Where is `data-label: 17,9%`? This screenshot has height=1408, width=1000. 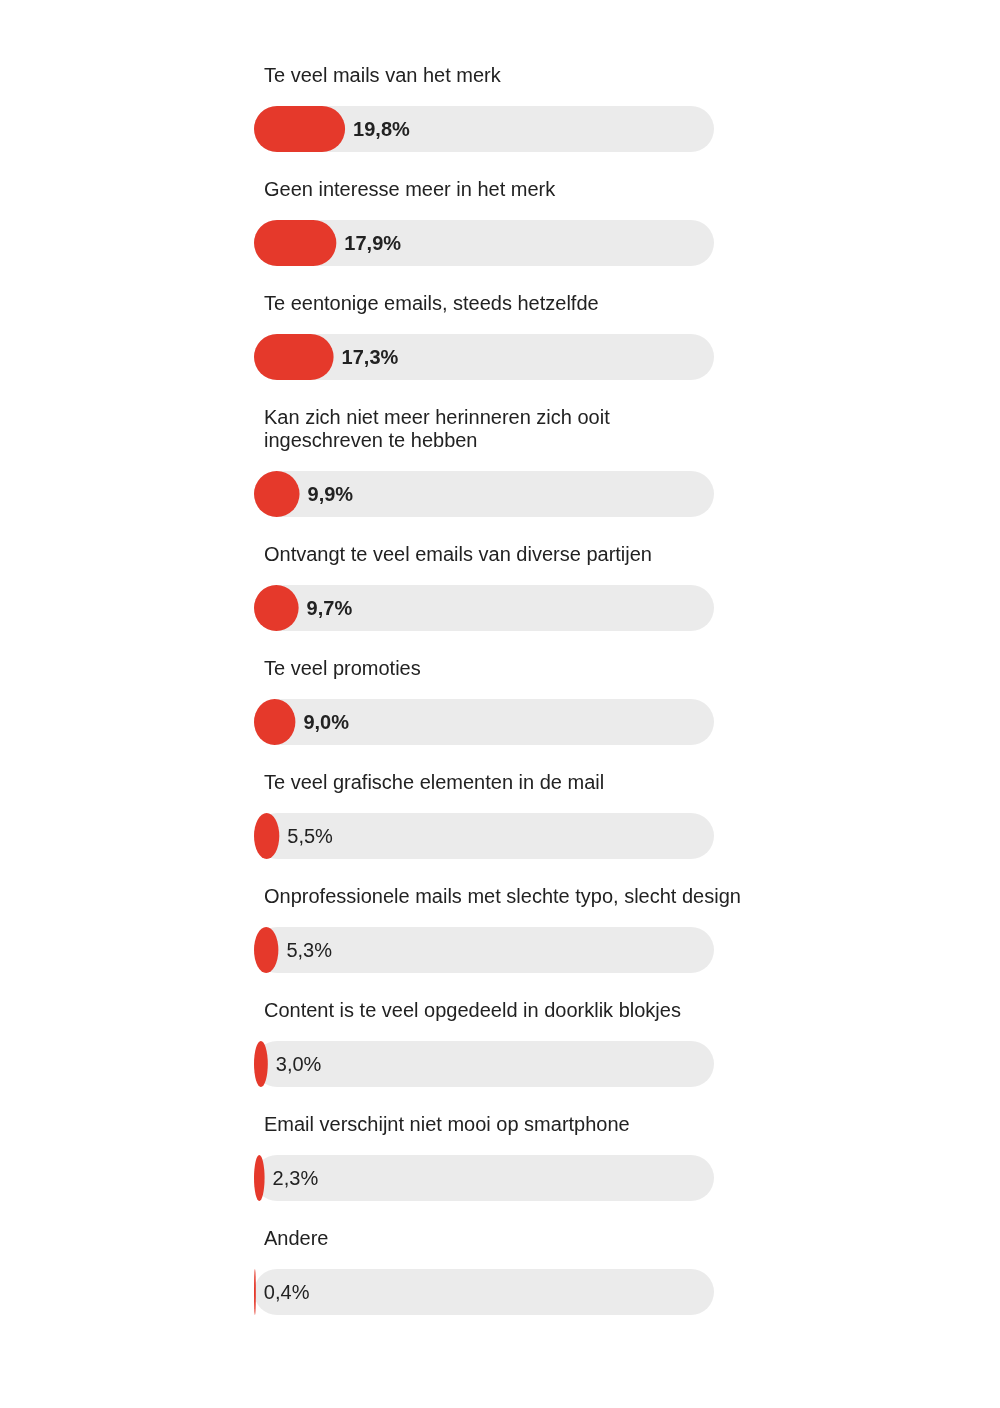
data-label: 17,9% is located at coordinates (373, 243).